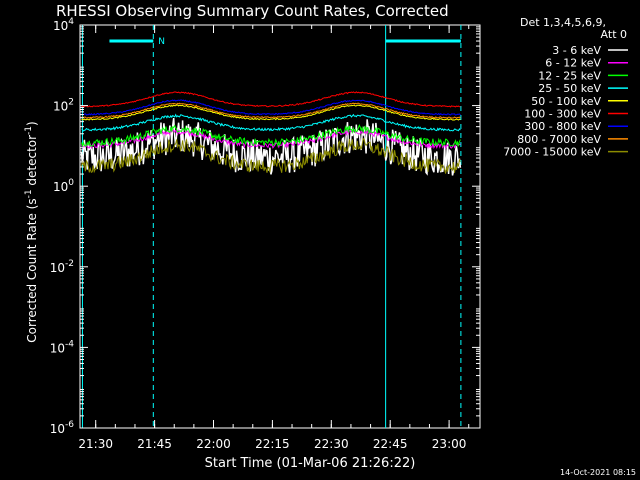  Describe the element at coordinates (569, 75) in the screenshot. I see `legend-entry-label: 12 - 25 keV` at that location.